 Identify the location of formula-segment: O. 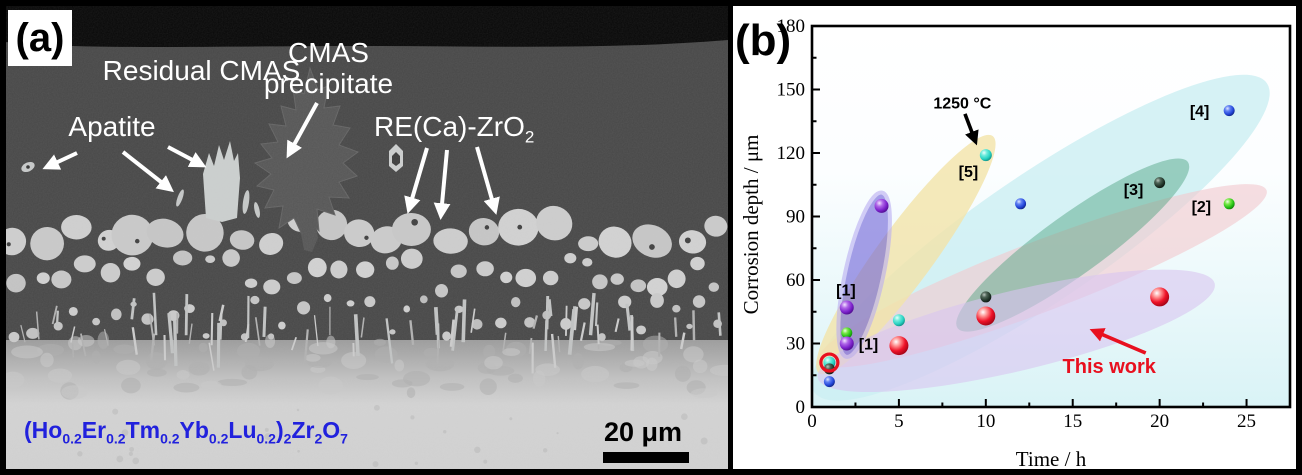
(331, 430).